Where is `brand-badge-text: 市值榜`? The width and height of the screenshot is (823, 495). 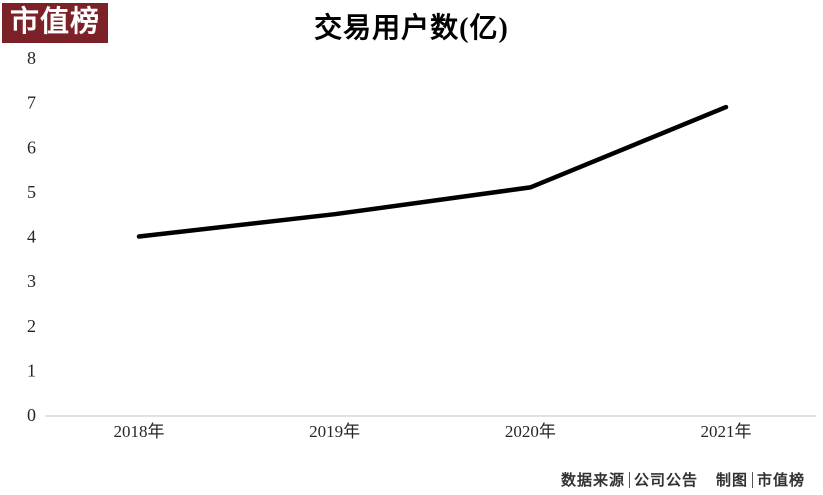
brand-badge-text: 市值榜 is located at coordinates (55, 22).